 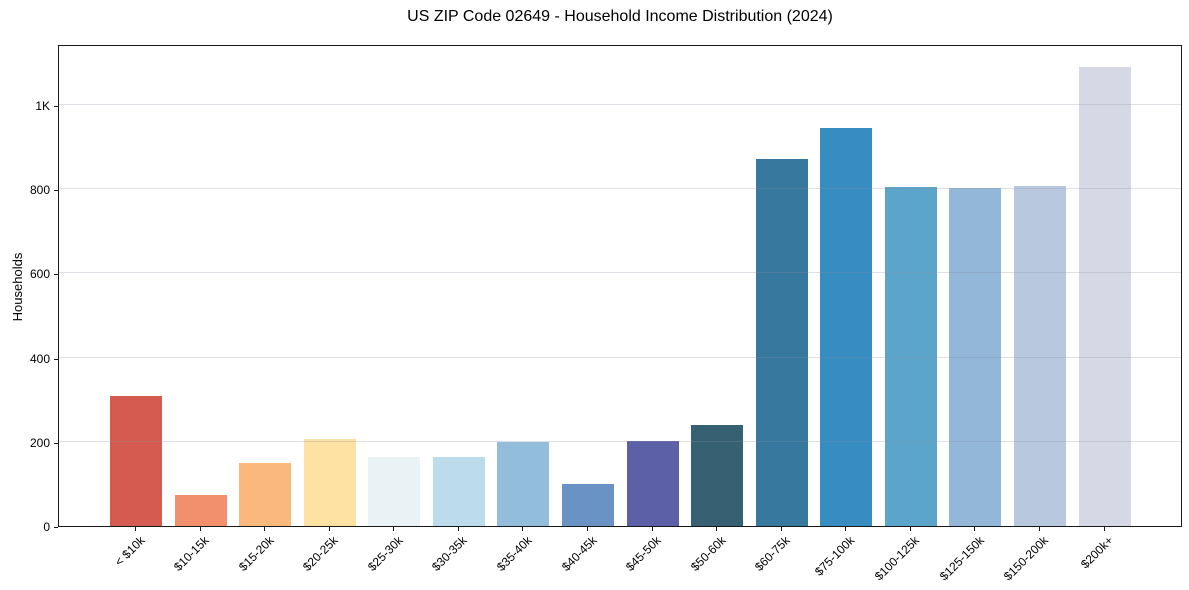 What do you see at coordinates (1026, 558) in the screenshot?
I see `x-tick-label: $150-200k` at bounding box center [1026, 558].